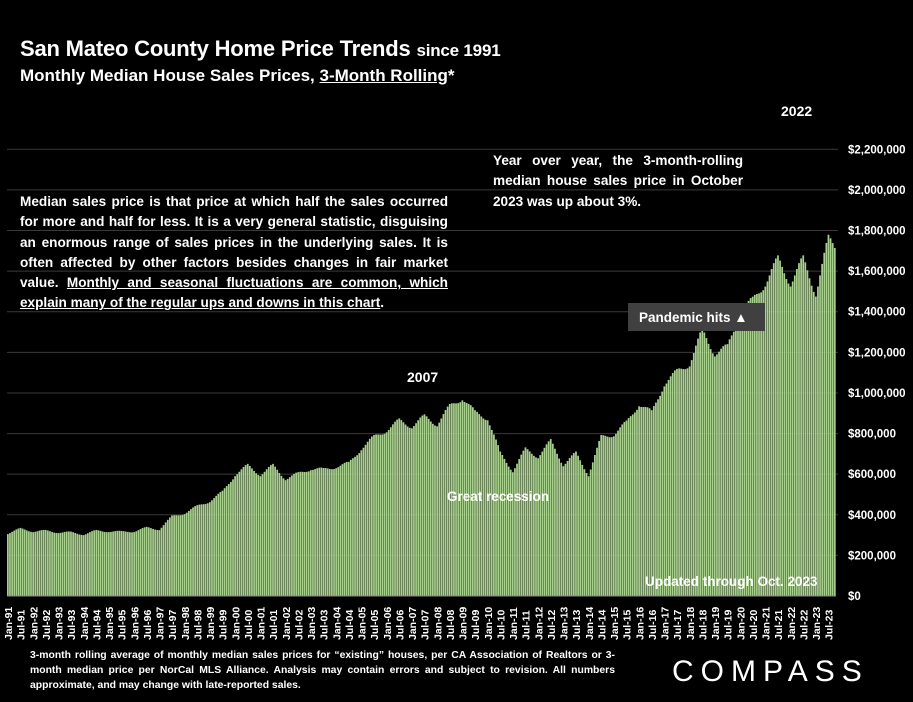  What do you see at coordinates (97, 624) in the screenshot?
I see `x-tick-label: Jul-94` at bounding box center [97, 624].